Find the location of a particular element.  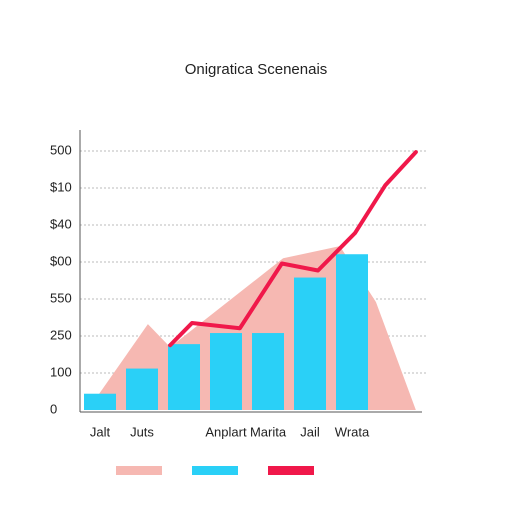

y-tick-label: 0 is located at coordinates (53, 408).